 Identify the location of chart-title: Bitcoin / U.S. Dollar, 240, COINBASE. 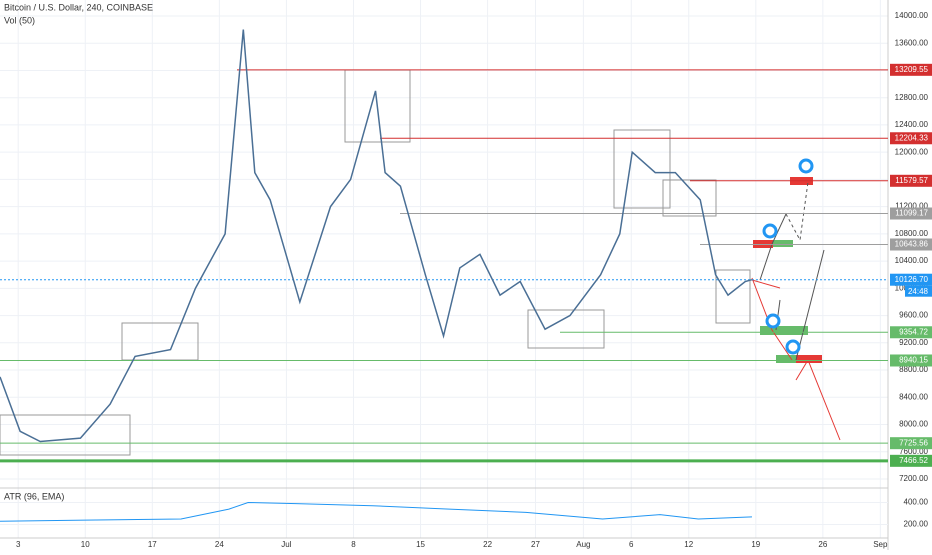
(78, 7).